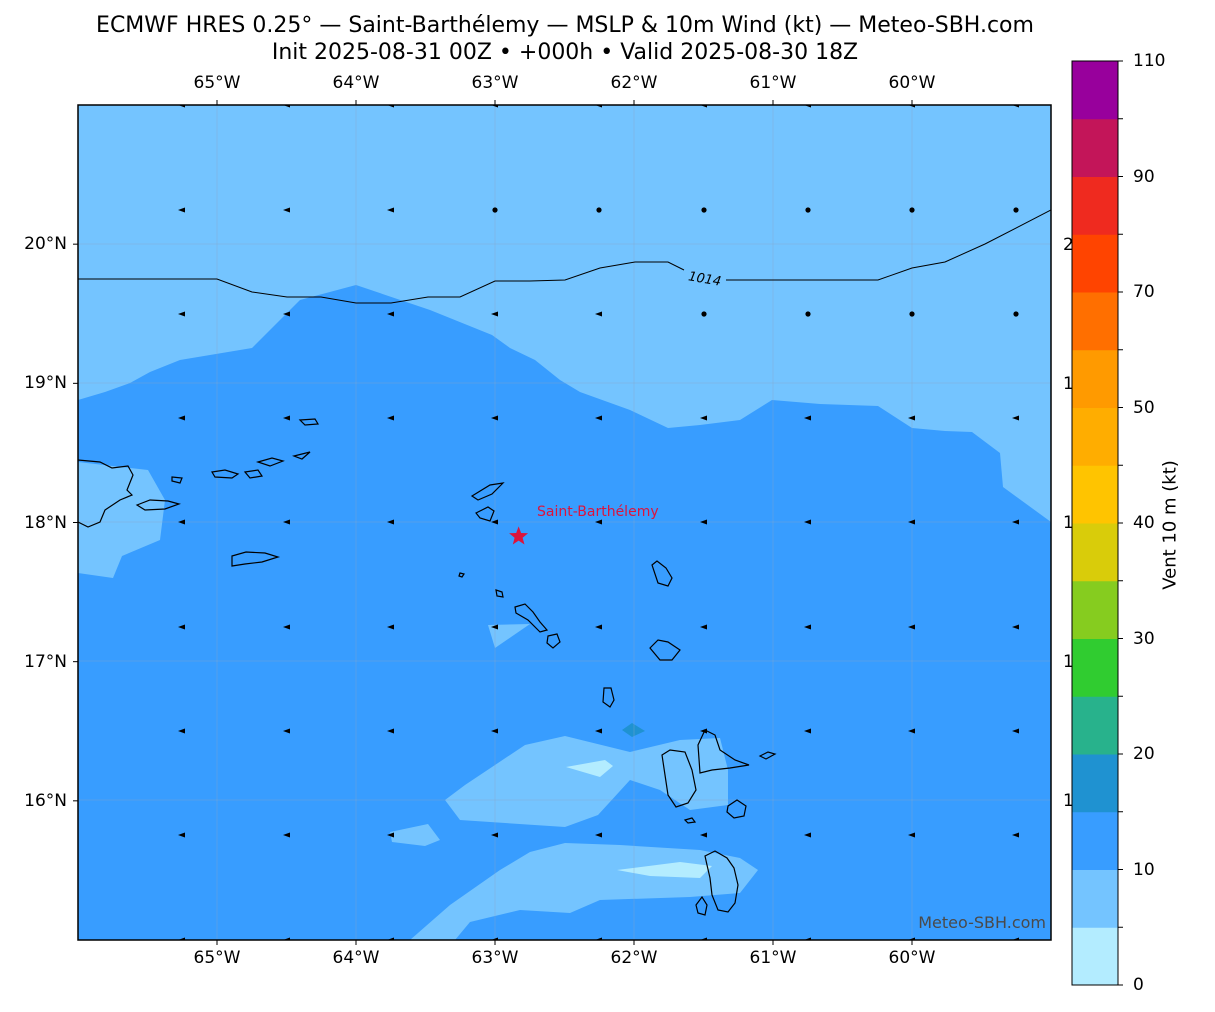 The width and height of the screenshot is (1215, 1012). What do you see at coordinates (356, 83) in the screenshot?
I see `lon-label-top-1: 64°W` at bounding box center [356, 83].